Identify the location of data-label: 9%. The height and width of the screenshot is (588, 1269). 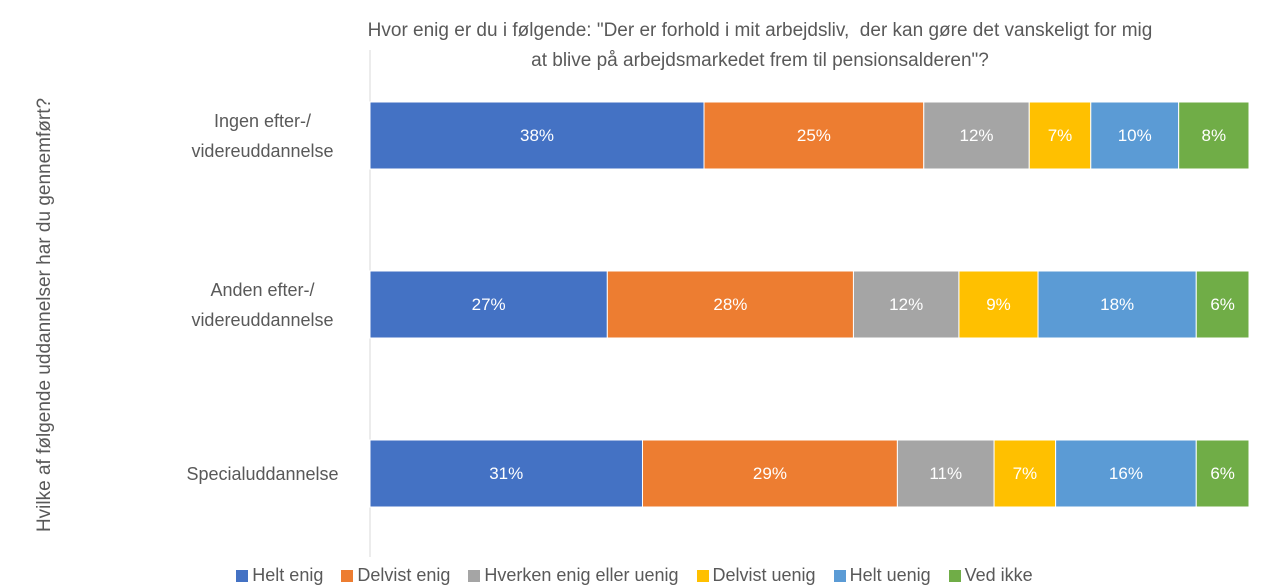
(998, 304).